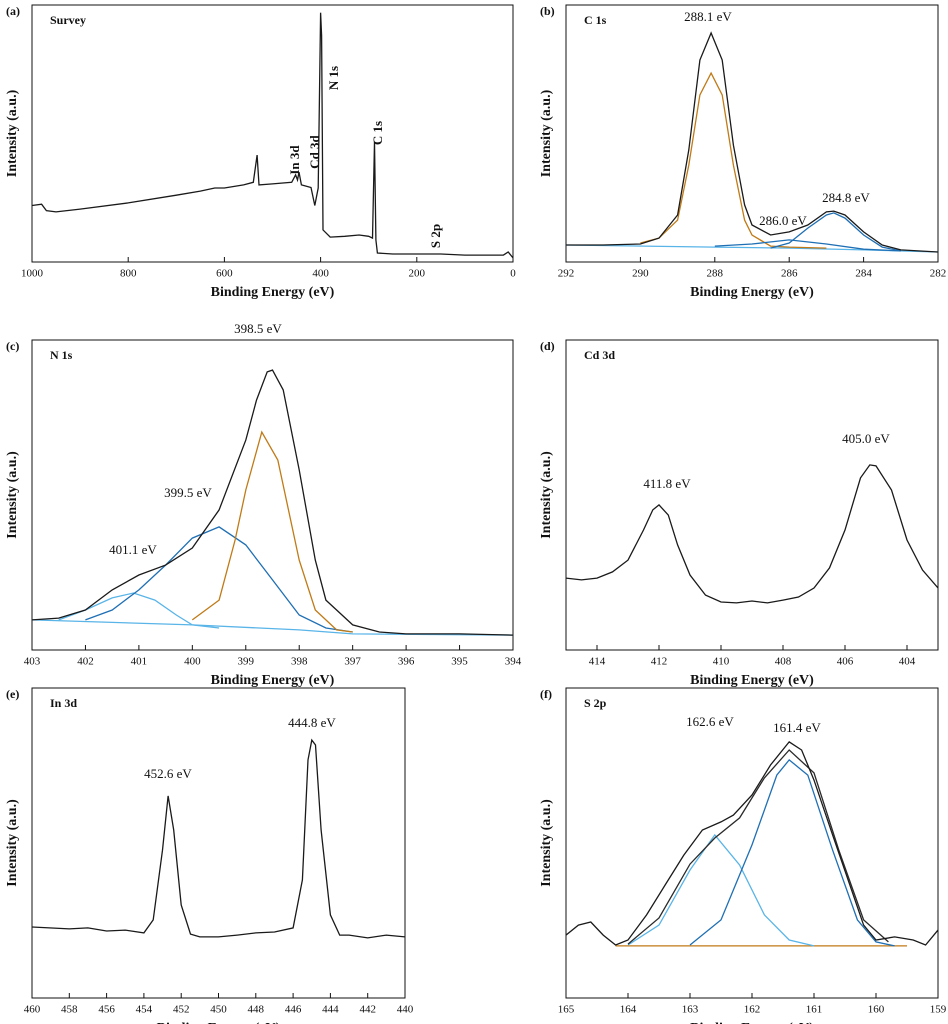 The height and width of the screenshot is (1024, 948). I want to click on peak-label: In 3d, so click(294, 160).